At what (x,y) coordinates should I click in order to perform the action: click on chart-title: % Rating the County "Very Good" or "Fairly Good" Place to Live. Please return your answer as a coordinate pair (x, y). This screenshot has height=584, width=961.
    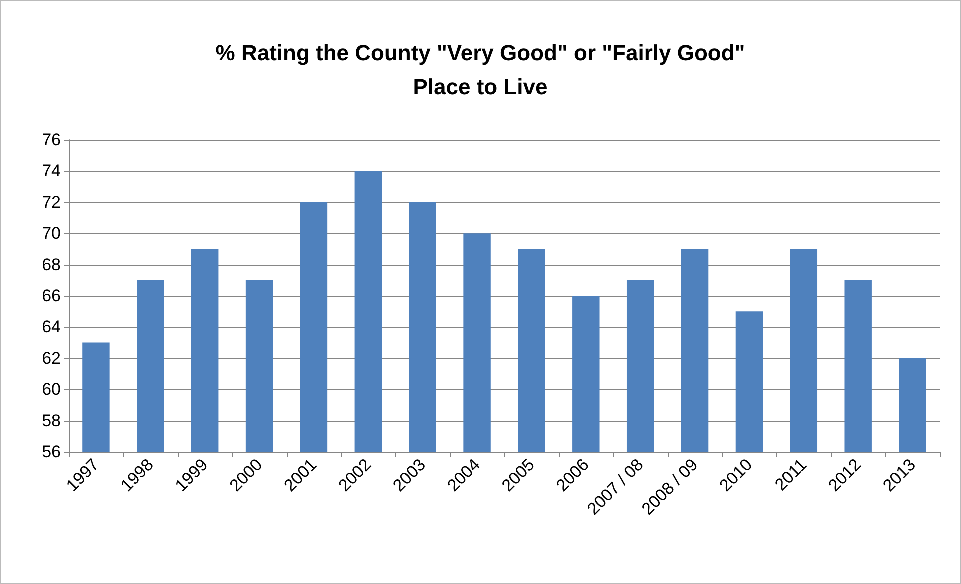
    Looking at the image, I should click on (481, 70).